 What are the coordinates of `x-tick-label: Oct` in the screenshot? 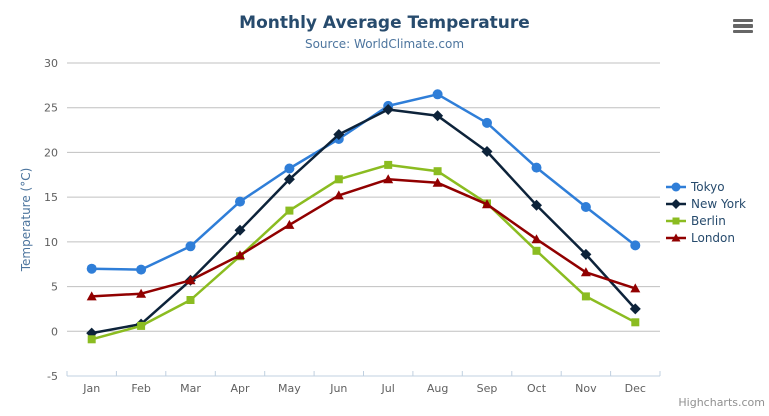 It's located at (537, 388).